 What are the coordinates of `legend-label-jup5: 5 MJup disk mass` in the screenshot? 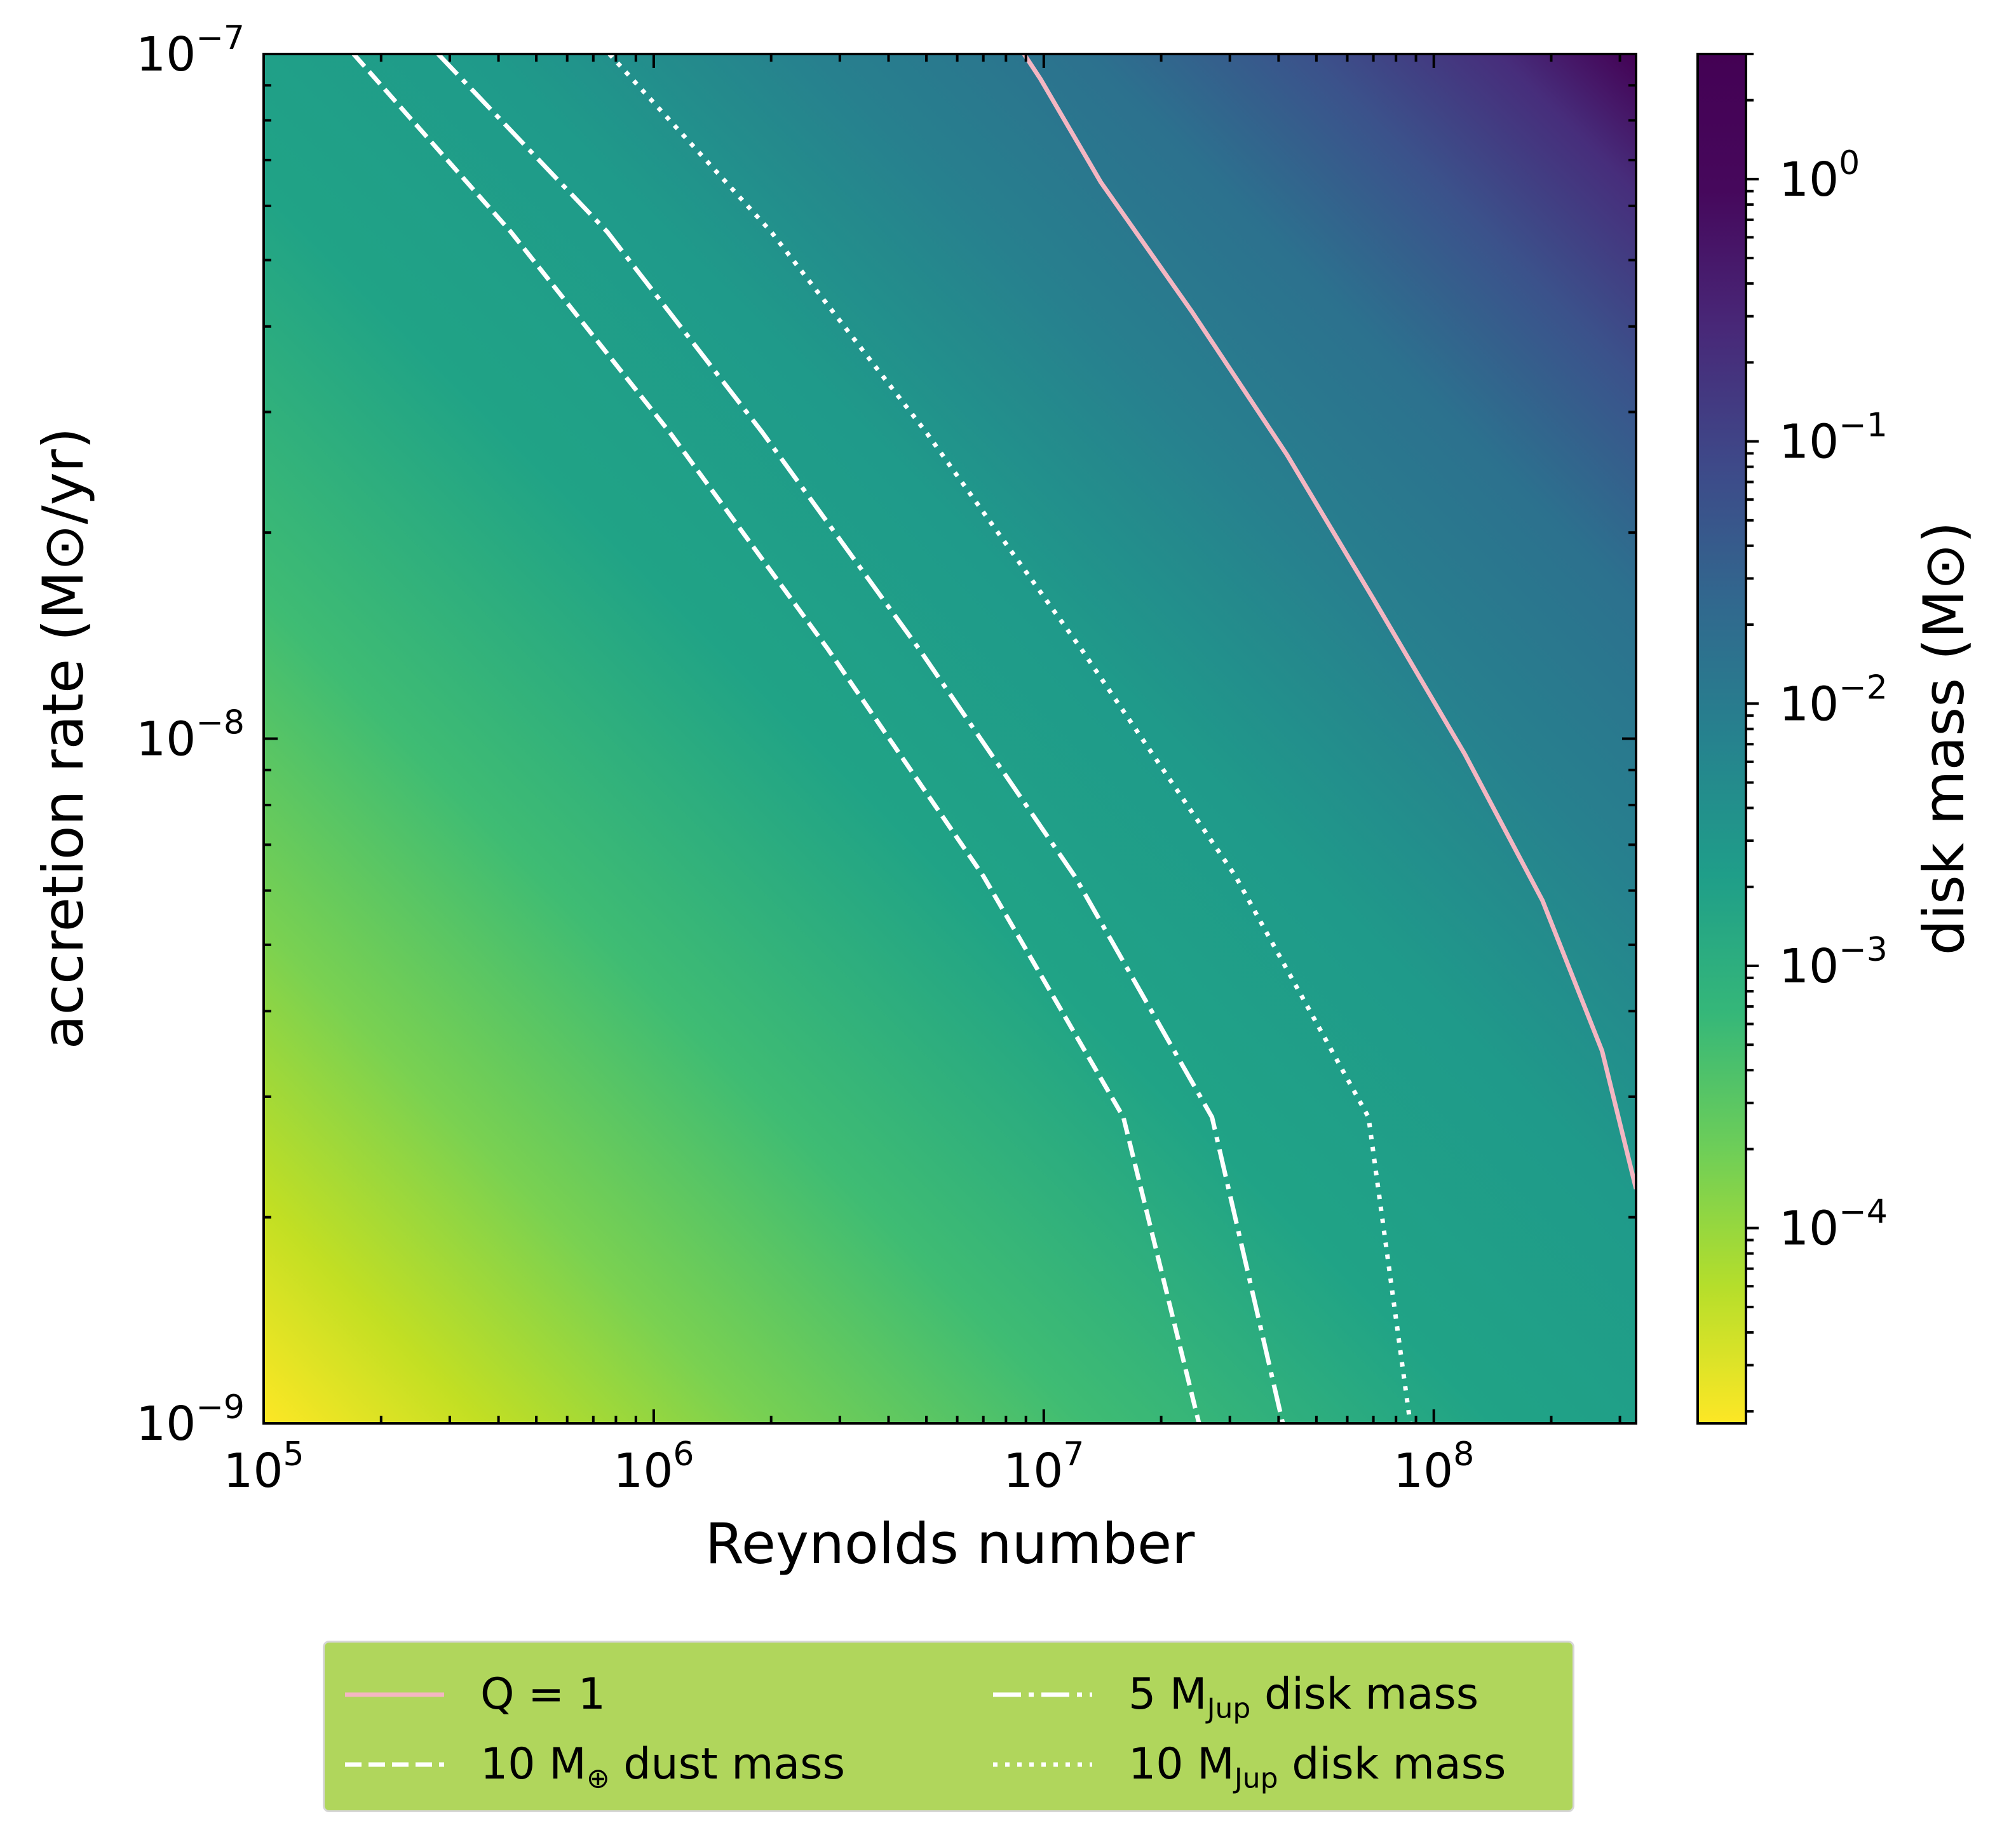 It's located at (1304, 1697).